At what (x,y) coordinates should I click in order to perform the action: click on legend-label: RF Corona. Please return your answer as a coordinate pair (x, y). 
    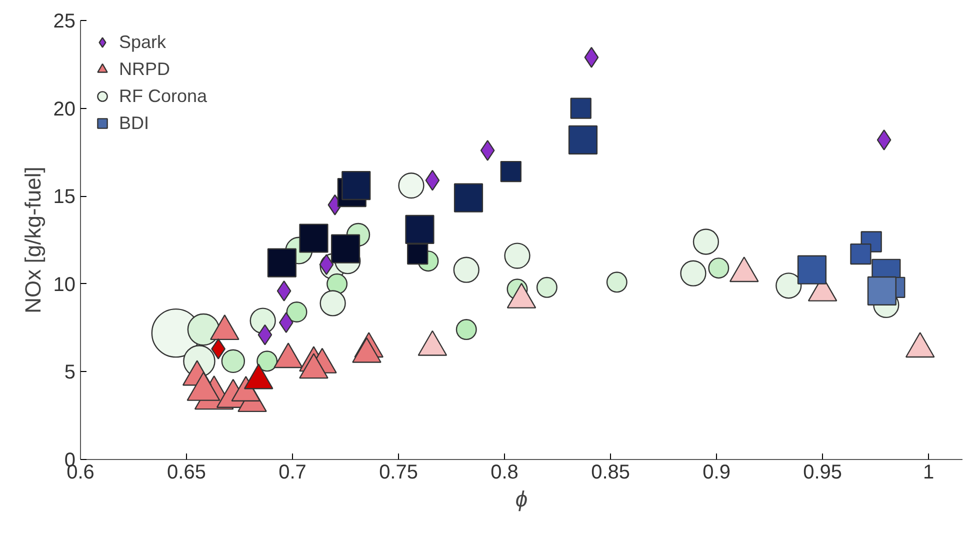
    Looking at the image, I should click on (163, 96).